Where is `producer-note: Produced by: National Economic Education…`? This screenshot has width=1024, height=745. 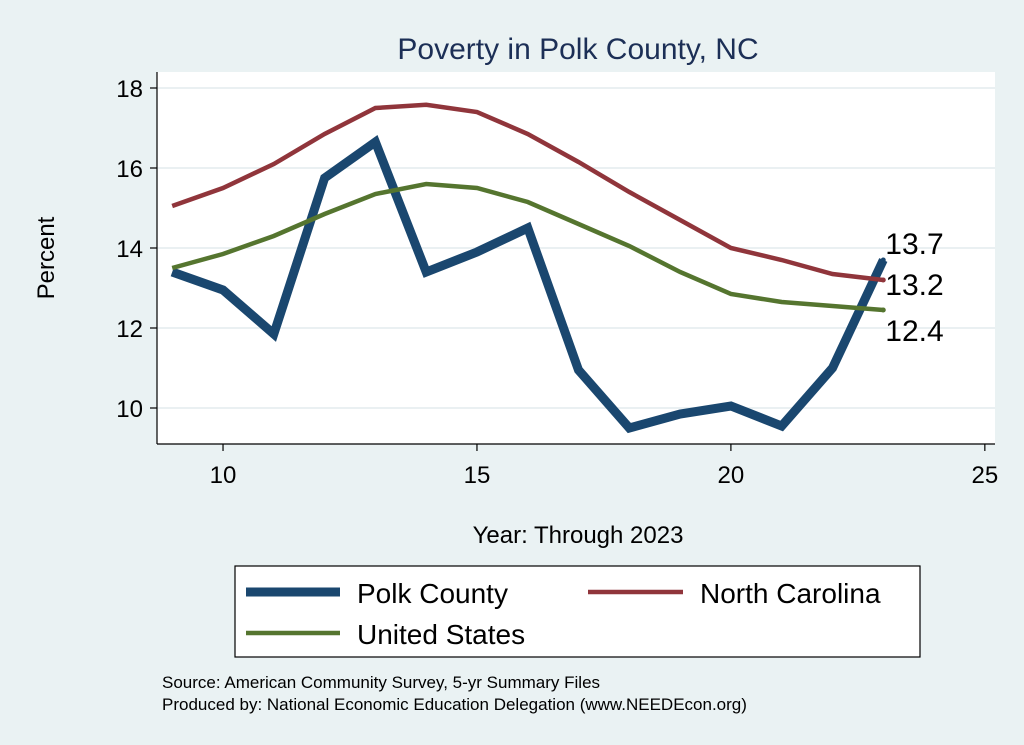
producer-note: Produced by: National Economic Education… is located at coordinates (454, 704).